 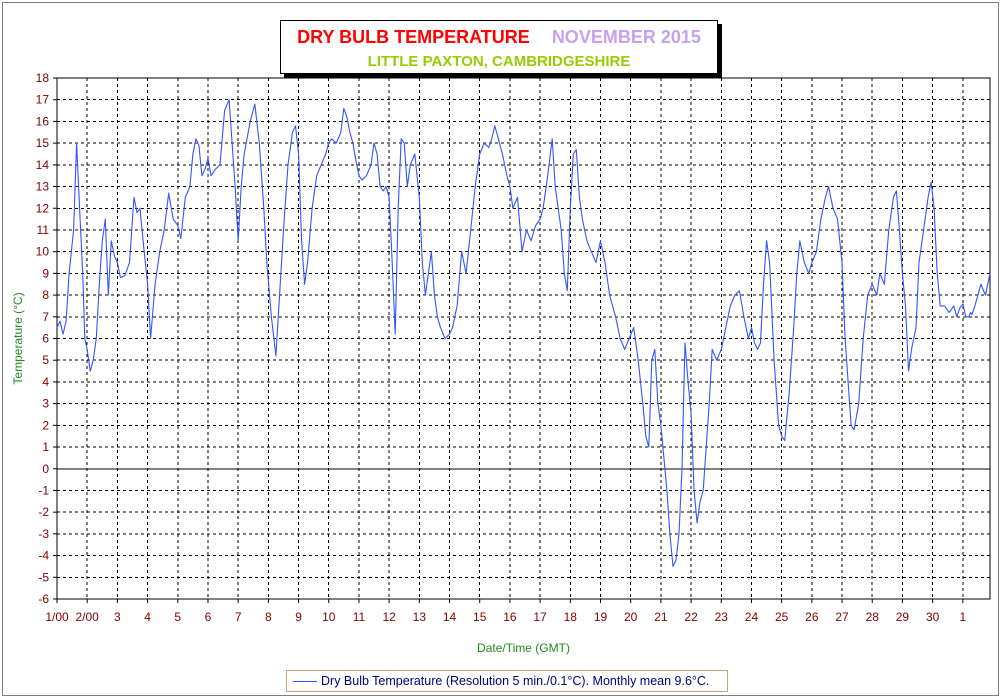 I want to click on legend-swatch, so click(x=305, y=681).